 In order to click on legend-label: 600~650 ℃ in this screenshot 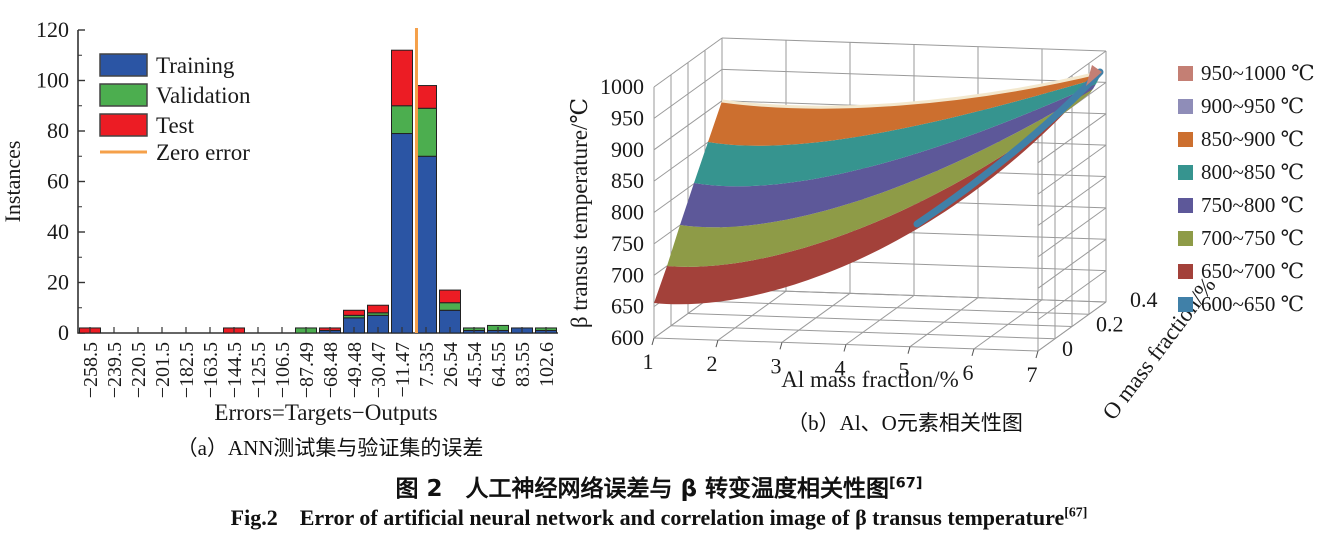, I will do `click(1252, 304)`.